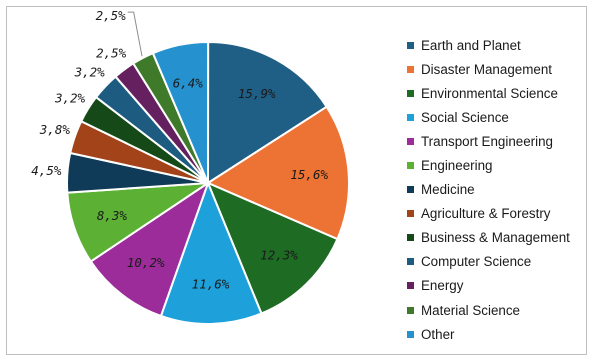 This screenshot has height=362, width=594. I want to click on legend-label: Agriculture & Forestry, so click(486, 214).